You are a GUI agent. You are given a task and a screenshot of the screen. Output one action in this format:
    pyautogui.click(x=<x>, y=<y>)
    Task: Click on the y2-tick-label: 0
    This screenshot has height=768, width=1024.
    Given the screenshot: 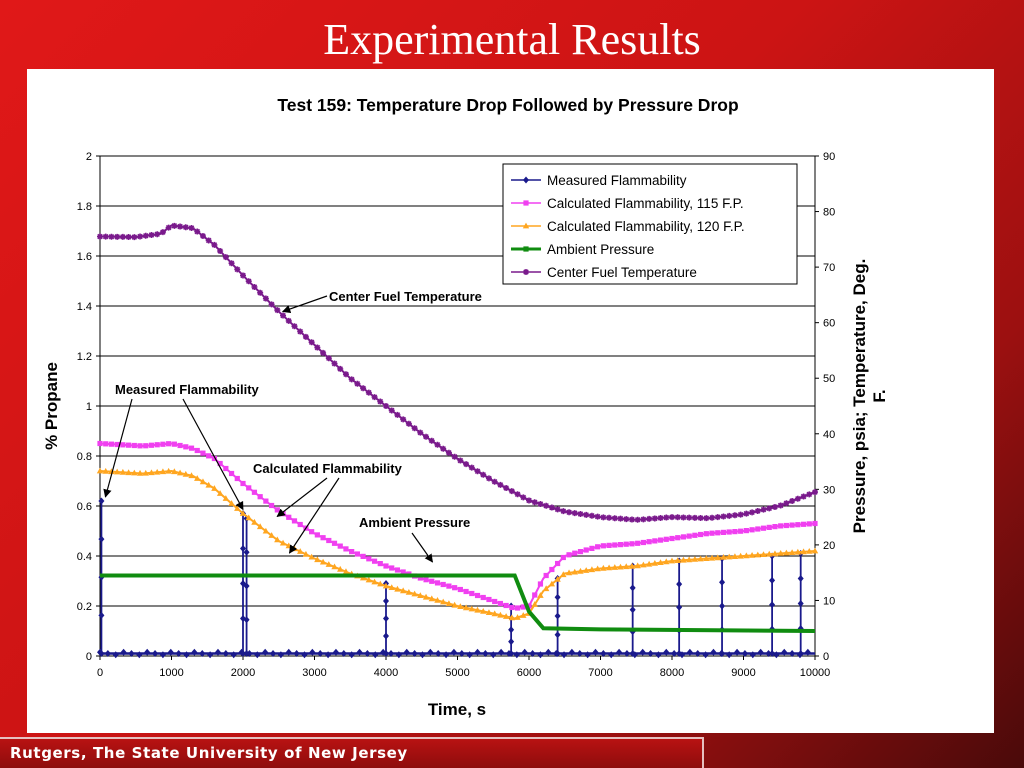 What is the action you would take?
    pyautogui.click(x=826, y=657)
    